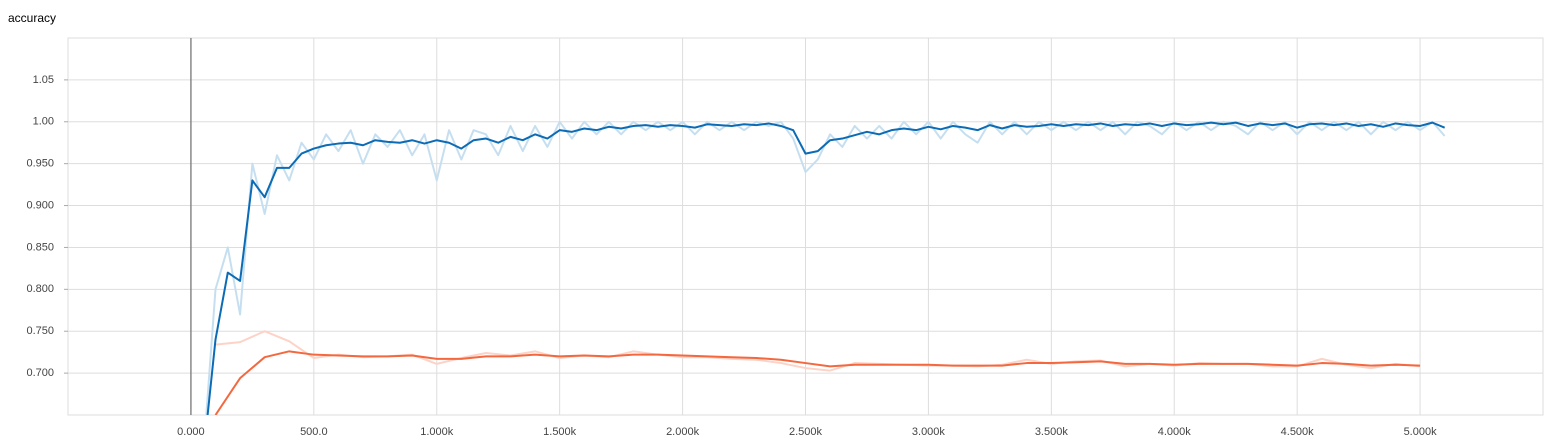 The width and height of the screenshot is (1548, 445). Describe the element at coordinates (40, 331) in the screenshot. I see `y-tick-label: 0.750` at that location.